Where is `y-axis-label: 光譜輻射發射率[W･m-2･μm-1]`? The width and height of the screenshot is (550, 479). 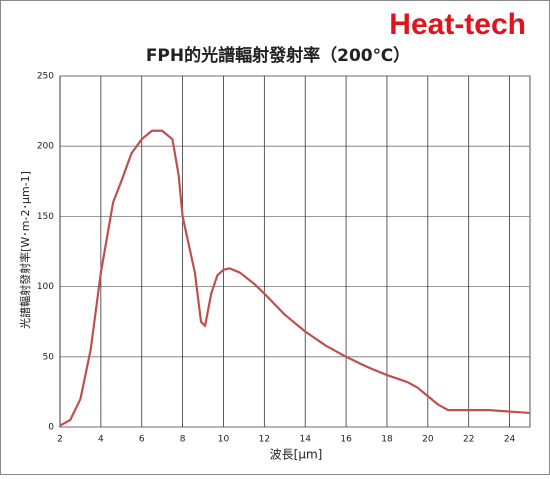 y-axis-label: 光譜輻射發射率[W･m-2･μm-1] is located at coordinates (25, 250).